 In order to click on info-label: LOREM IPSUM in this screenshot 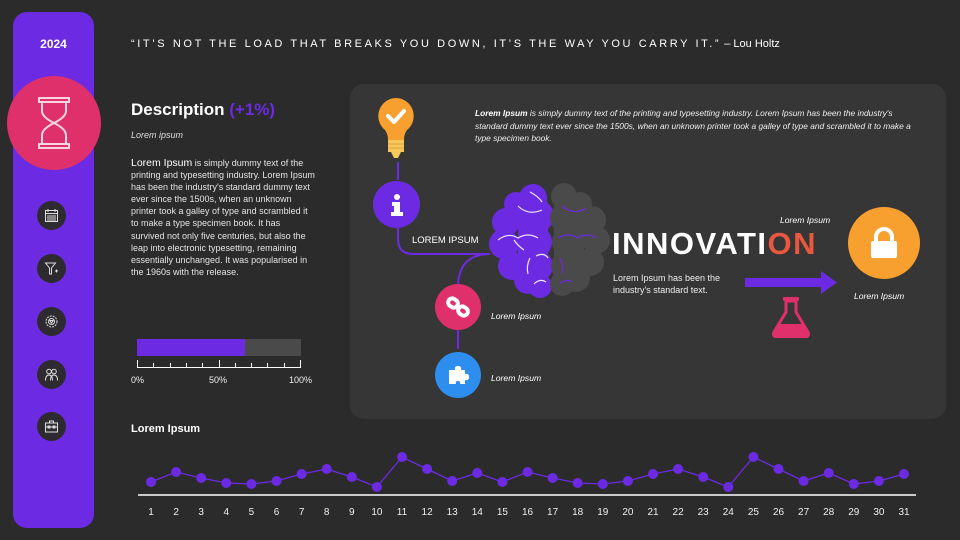, I will do `click(445, 240)`.